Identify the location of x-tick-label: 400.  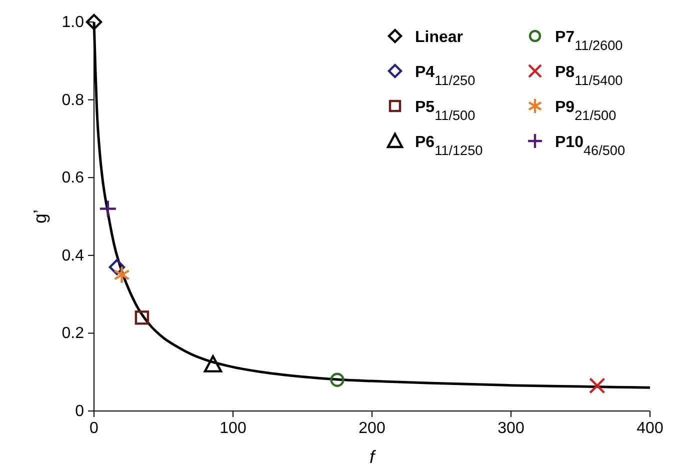
(650, 428).